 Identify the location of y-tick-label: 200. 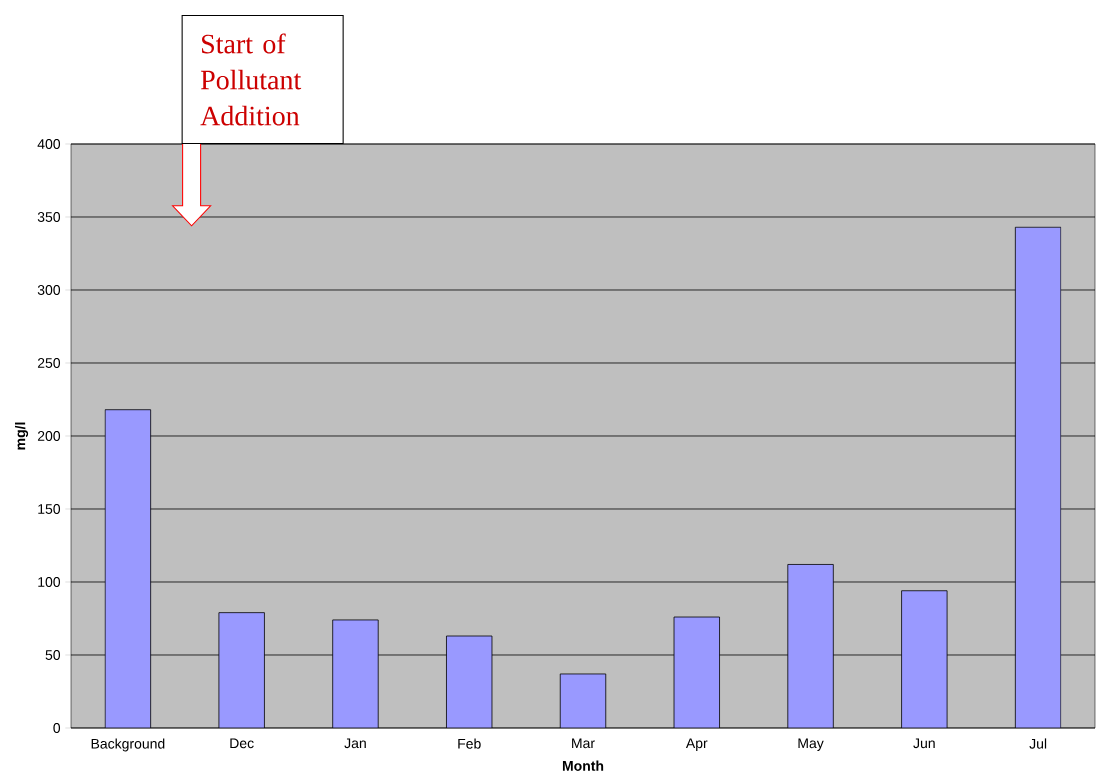
(49, 436).